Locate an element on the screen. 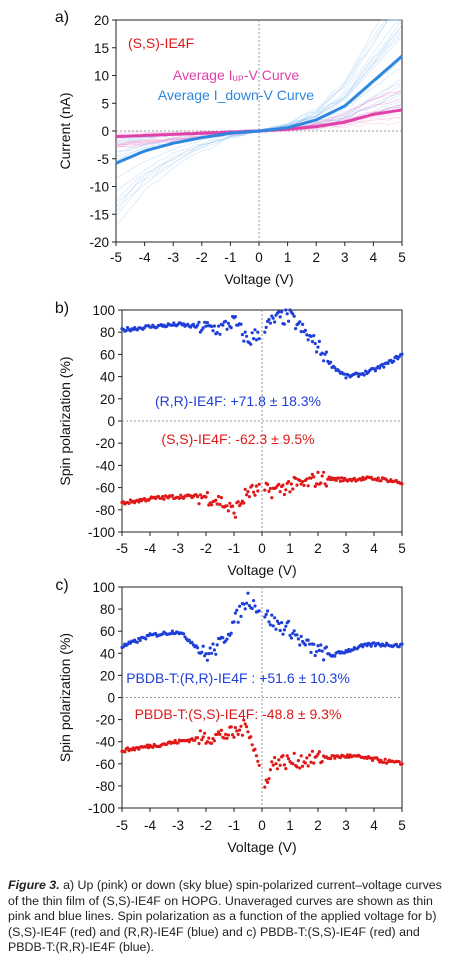 The height and width of the screenshot is (977, 458). y-tick-label: 60 is located at coordinates (107, 354).